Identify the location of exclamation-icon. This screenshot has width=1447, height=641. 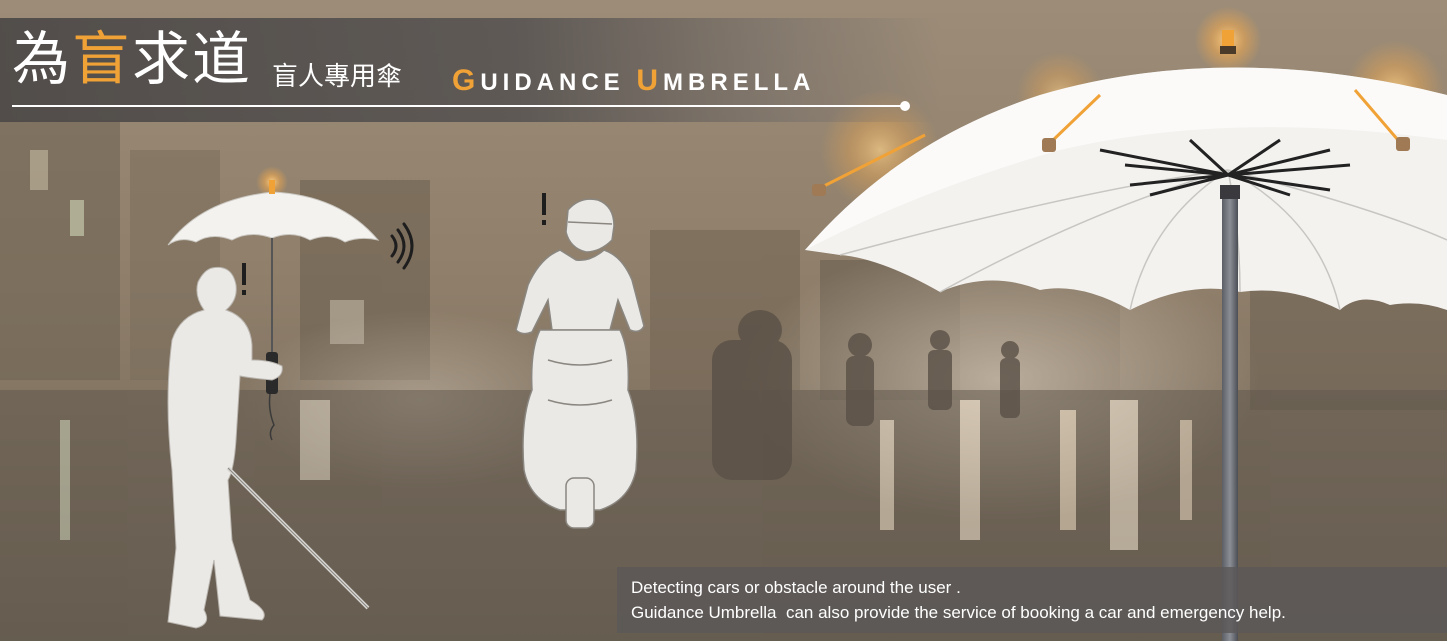
(394, 244).